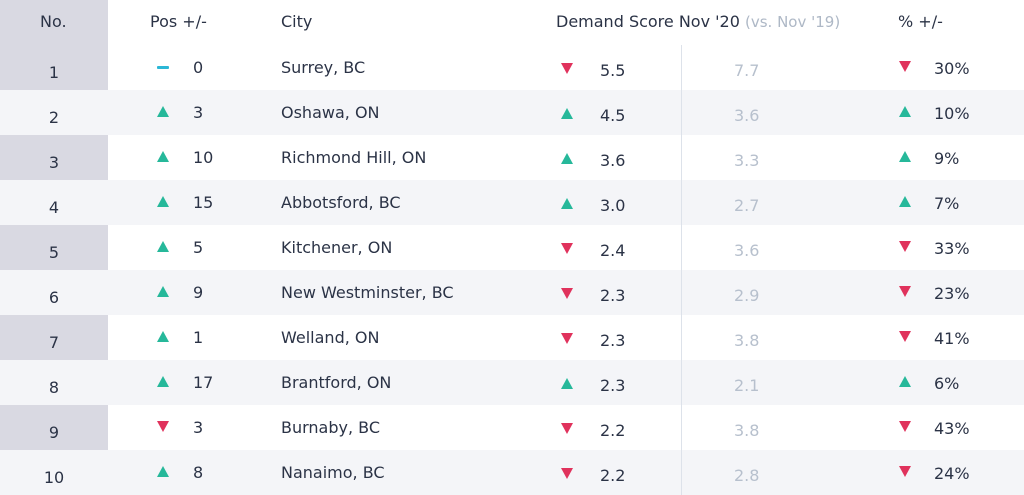 The height and width of the screenshot is (495, 1024). Describe the element at coordinates (203, 382) in the screenshot. I see `position-change: 17` at that location.